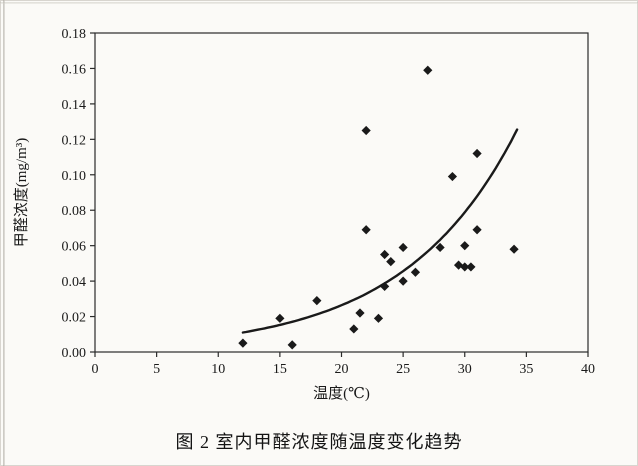  What do you see at coordinates (588, 369) in the screenshot?
I see `x-tick-label: 40` at bounding box center [588, 369].